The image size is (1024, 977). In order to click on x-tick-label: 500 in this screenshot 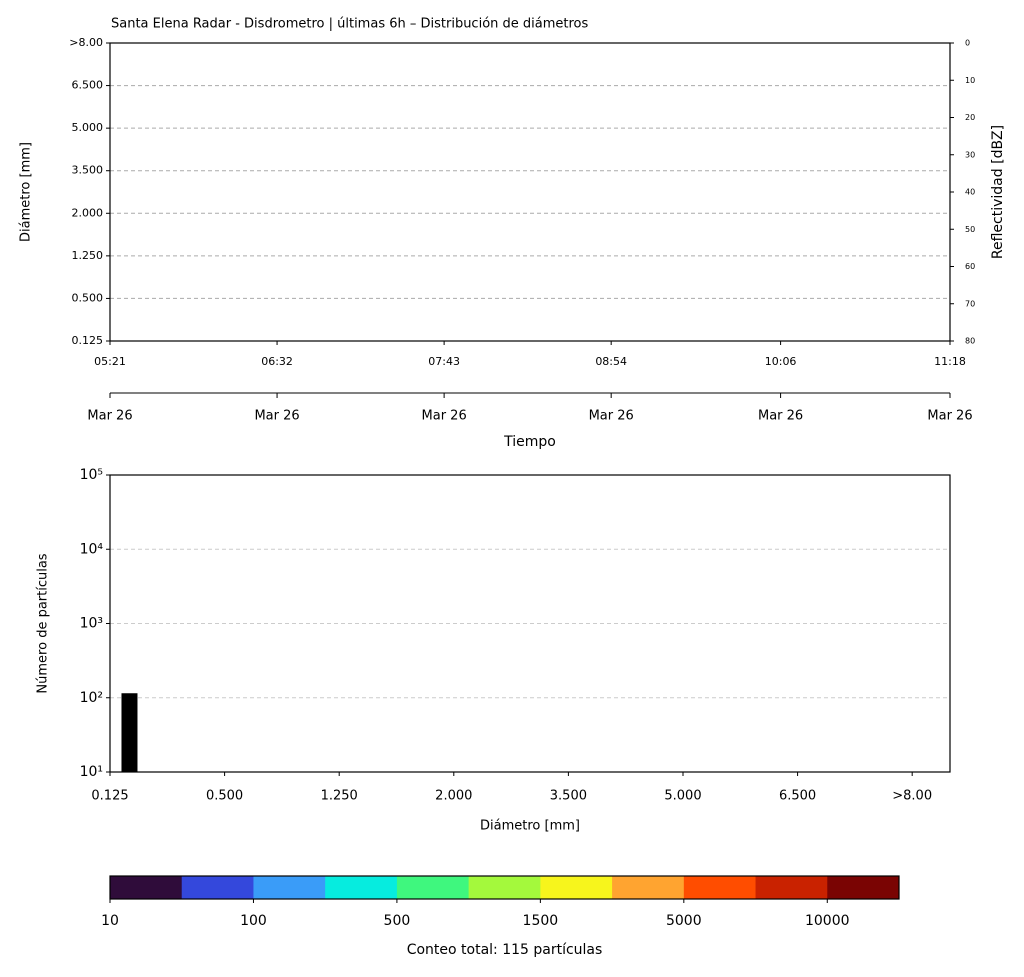, I will do `click(397, 921)`.